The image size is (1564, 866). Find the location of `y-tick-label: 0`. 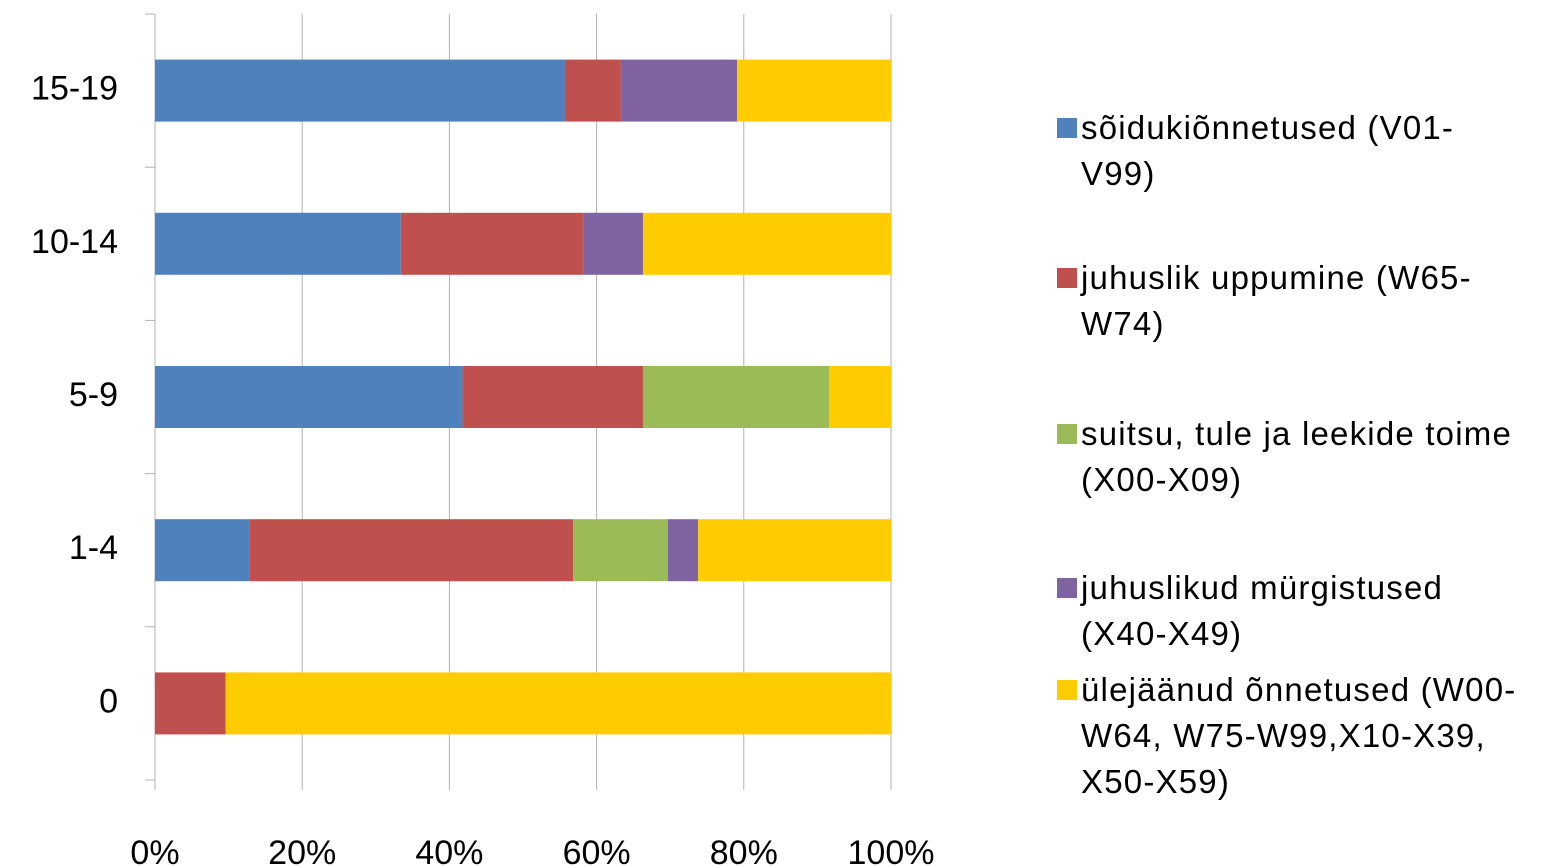

y-tick-label: 0 is located at coordinates (108, 701).